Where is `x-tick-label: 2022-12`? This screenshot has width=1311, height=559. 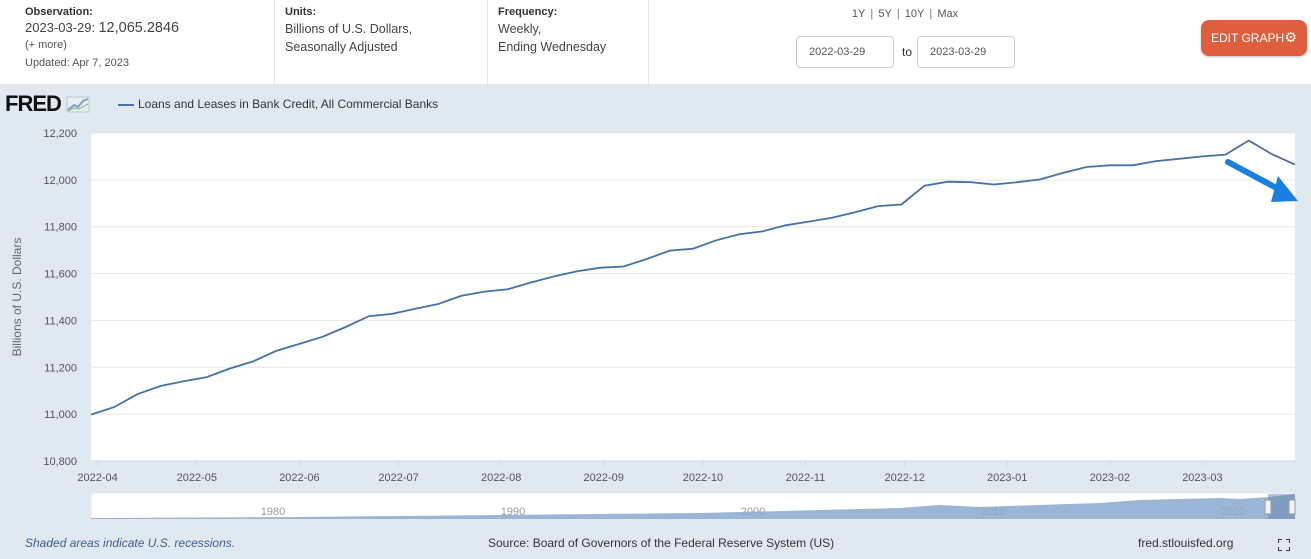
x-tick-label: 2022-12 is located at coordinates (905, 478).